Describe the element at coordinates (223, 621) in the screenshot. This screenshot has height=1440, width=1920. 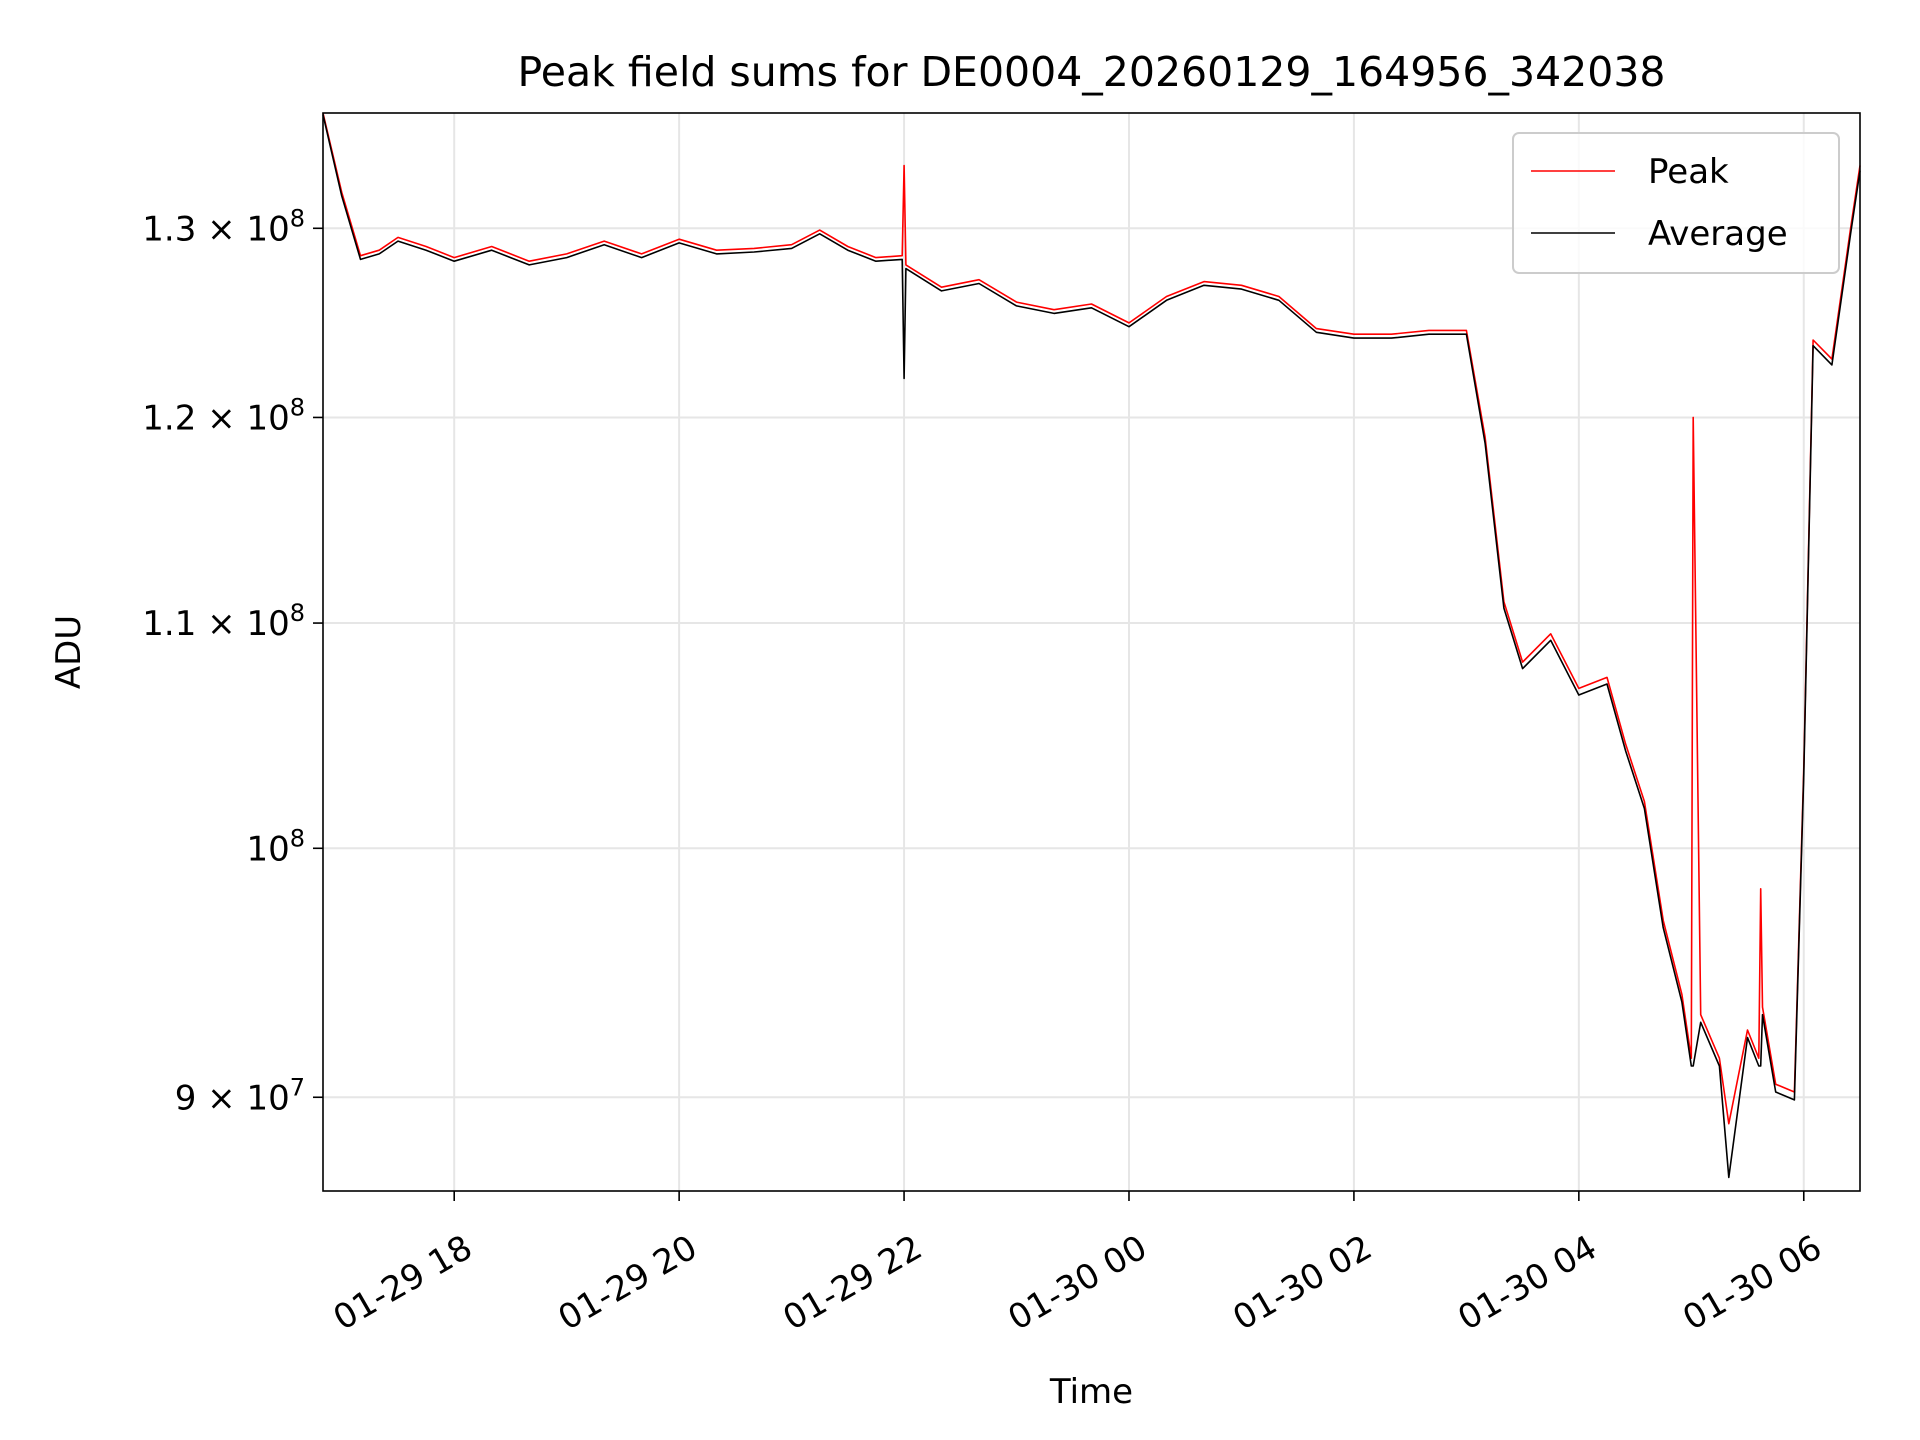
I see `y-tick-label: 1.1 × 108` at that location.